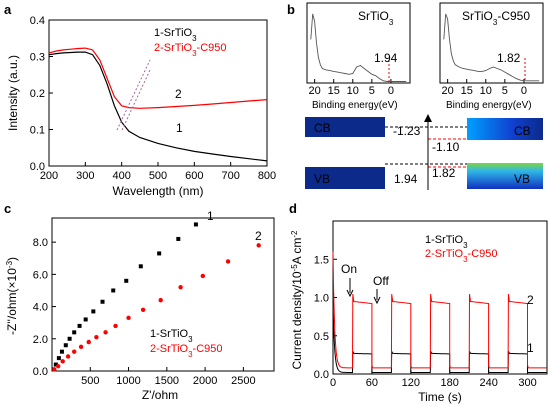  Describe the element at coordinates (411, 383) in the screenshot. I see `chart-d-xtick-label: 120` at that location.